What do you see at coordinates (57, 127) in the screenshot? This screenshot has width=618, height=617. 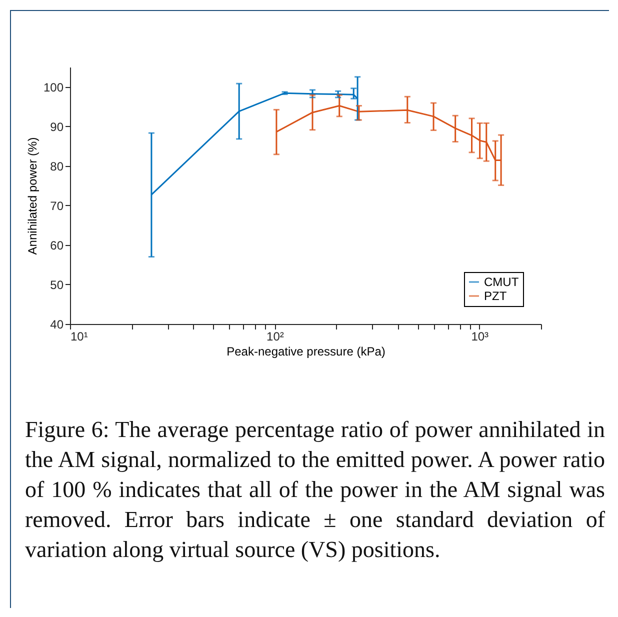 I see `y-tick-label: 90` at bounding box center [57, 127].